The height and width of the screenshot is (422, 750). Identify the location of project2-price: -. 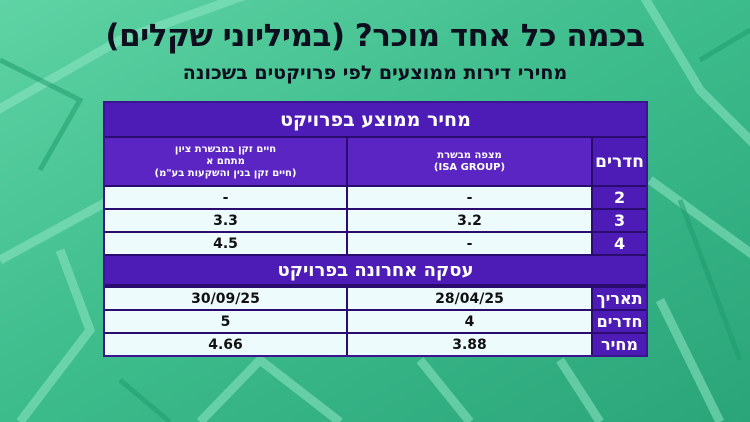
(225, 197).